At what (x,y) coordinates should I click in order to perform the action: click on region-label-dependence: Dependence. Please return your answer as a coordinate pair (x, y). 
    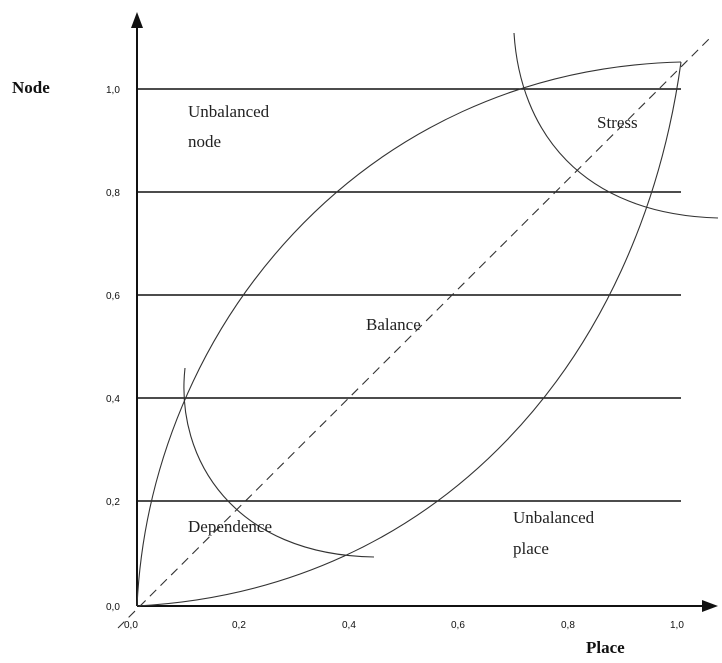
    Looking at the image, I should click on (230, 526).